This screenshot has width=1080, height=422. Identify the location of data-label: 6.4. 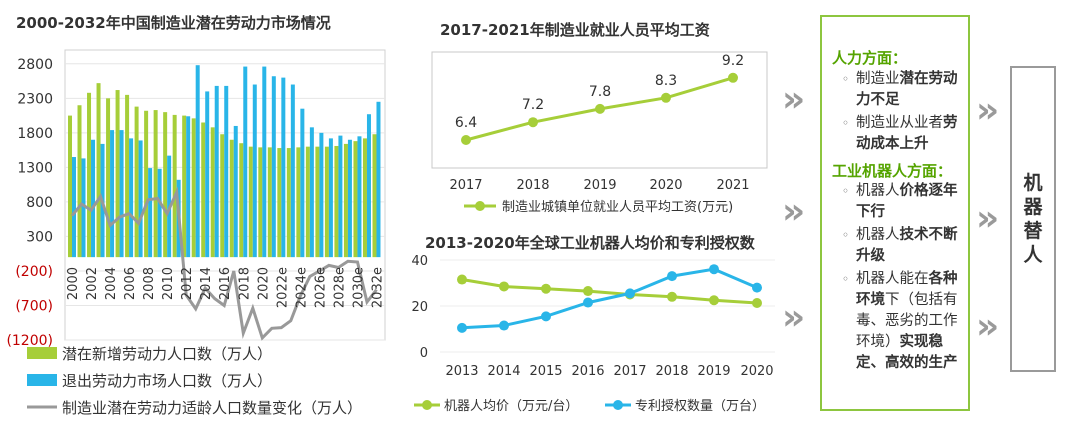
(466, 123).